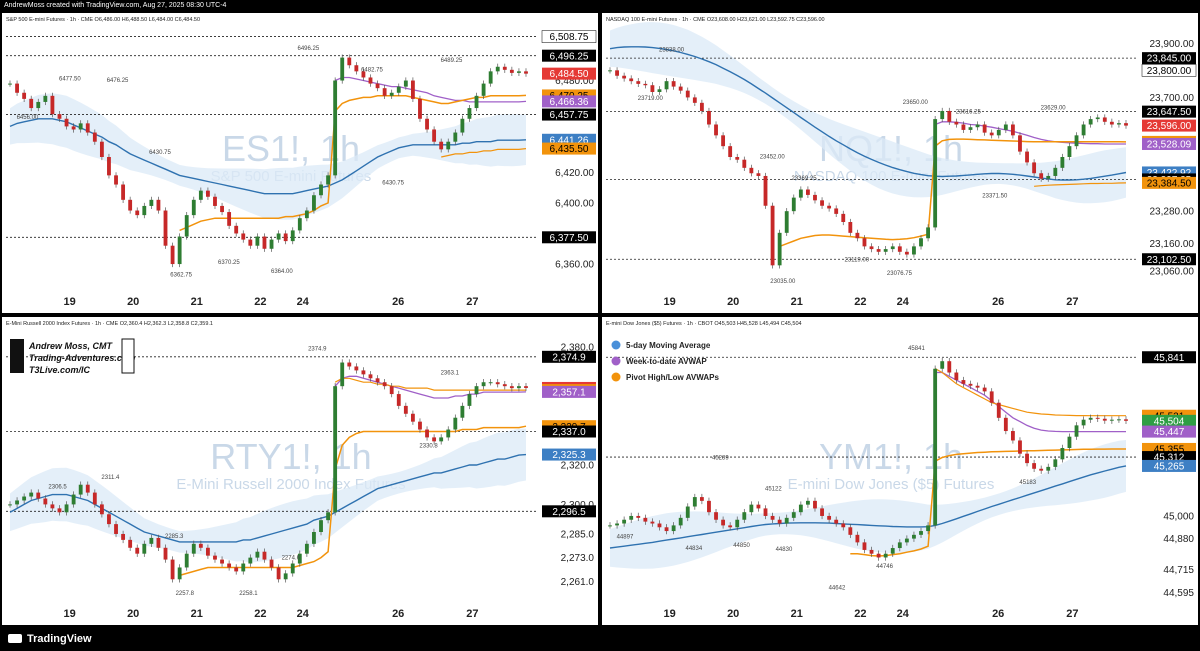  I want to click on price-annotation: 6477.50, so click(70, 80).